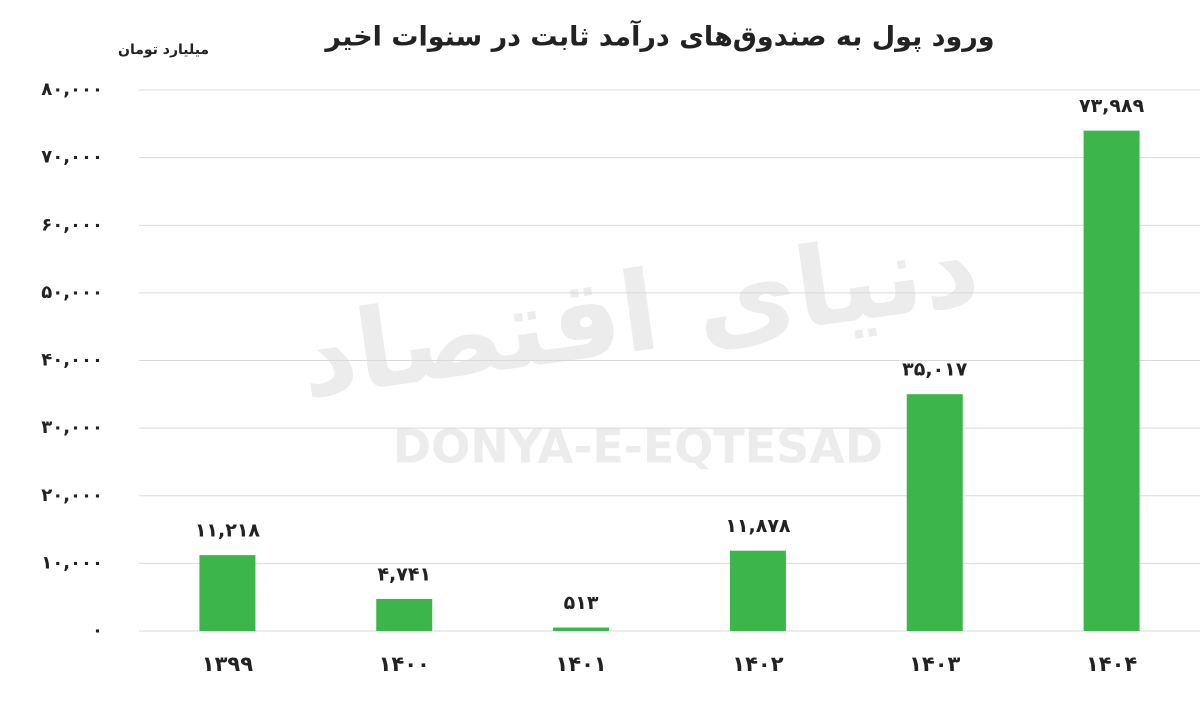  Describe the element at coordinates (72, 427) in the screenshot. I see `y-tick-label: ۳۰,۰۰۰` at that location.